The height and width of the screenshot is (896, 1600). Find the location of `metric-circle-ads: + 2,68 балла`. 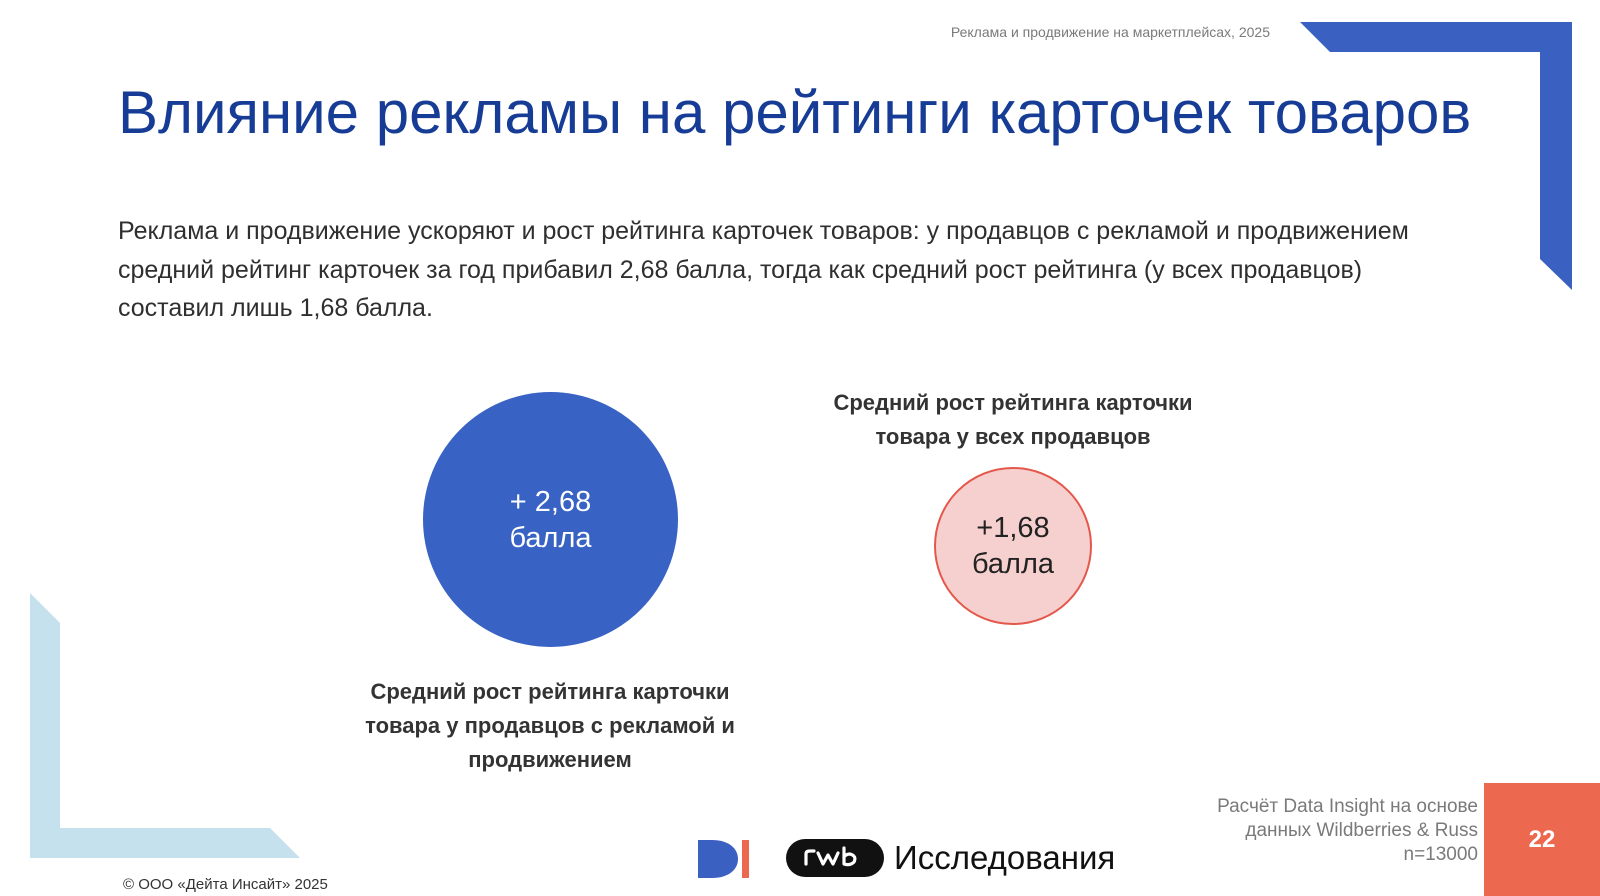

metric-circle-ads: + 2,68 балла is located at coordinates (550, 519).